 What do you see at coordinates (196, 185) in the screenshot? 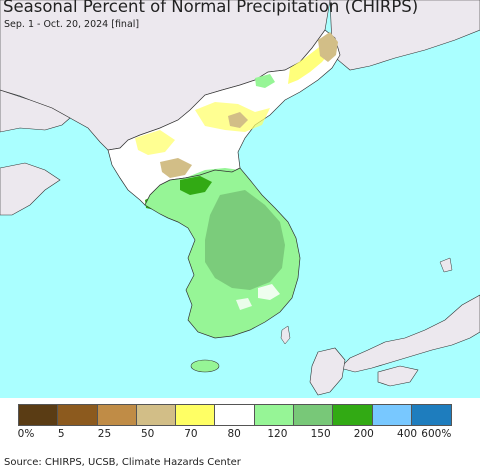
I see `sk-darkgreen-nw` at bounding box center [196, 185].